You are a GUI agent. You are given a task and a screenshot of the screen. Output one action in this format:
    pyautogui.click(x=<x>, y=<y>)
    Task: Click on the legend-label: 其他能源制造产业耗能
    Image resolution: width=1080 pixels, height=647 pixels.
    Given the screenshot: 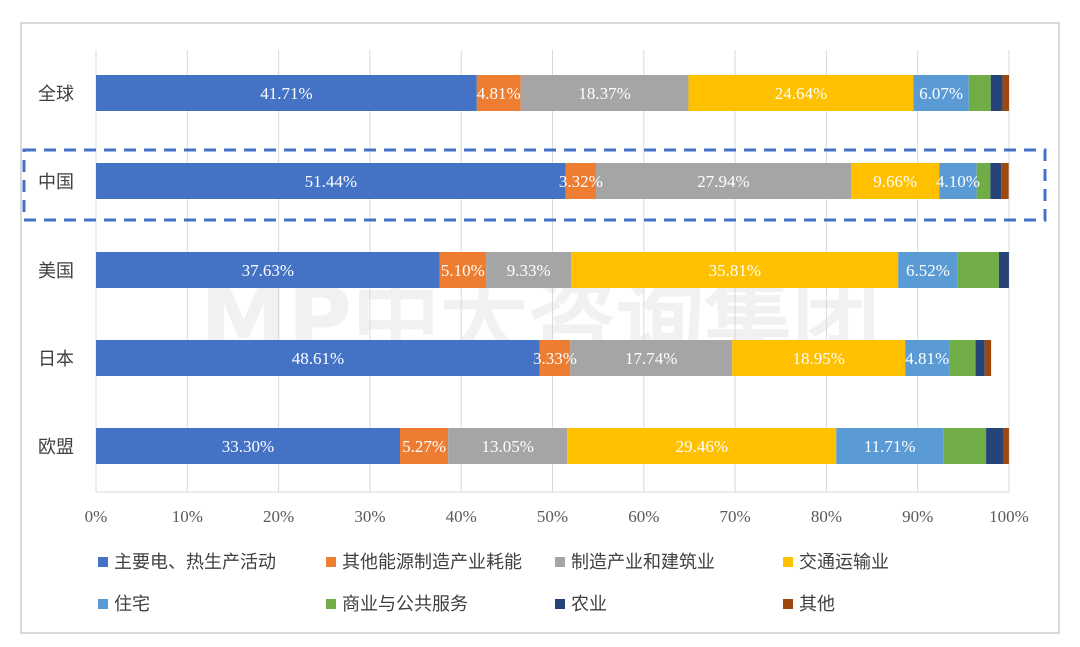 What is the action you would take?
    pyautogui.click(x=432, y=562)
    